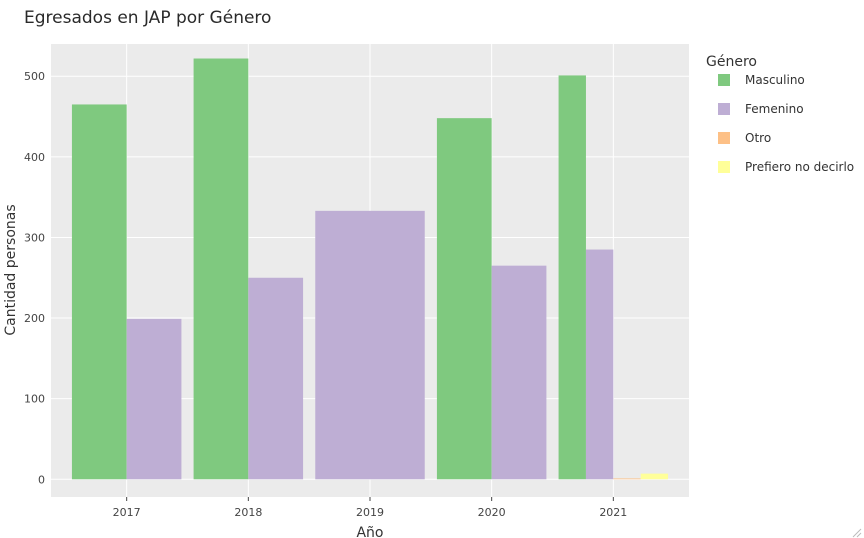 The image size is (864, 538). What do you see at coordinates (34, 76) in the screenshot?
I see `y-tick-label: 500` at bounding box center [34, 76].